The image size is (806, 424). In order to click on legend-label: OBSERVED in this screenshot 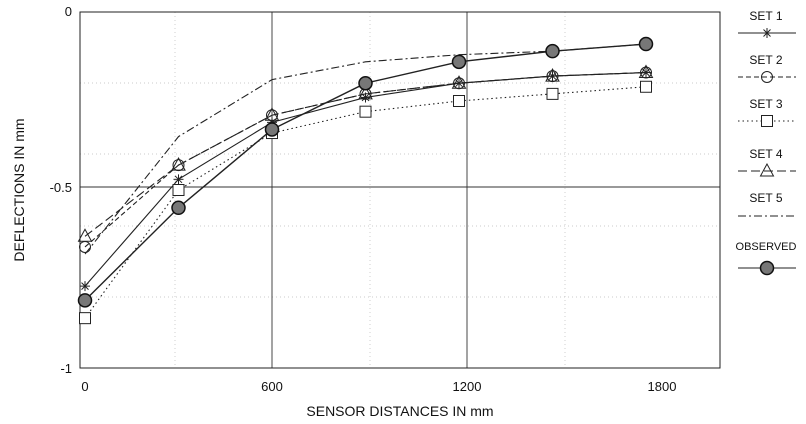, I will do `click(766, 247)`.